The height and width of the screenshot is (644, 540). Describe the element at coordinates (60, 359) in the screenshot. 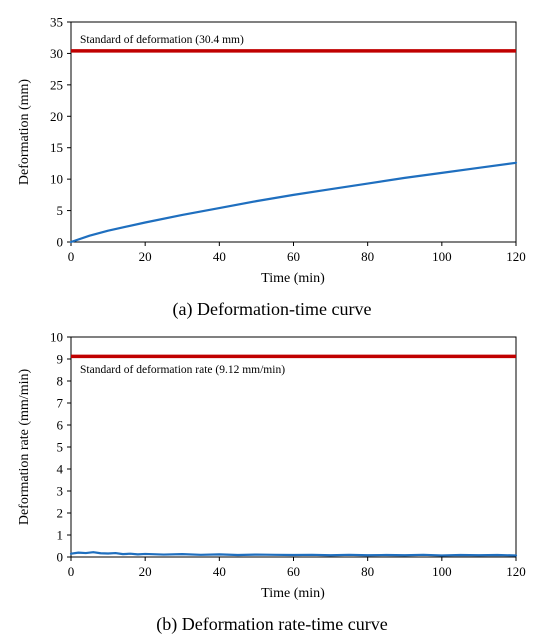

I see `chart-b-y-tick-label: 9` at that location.